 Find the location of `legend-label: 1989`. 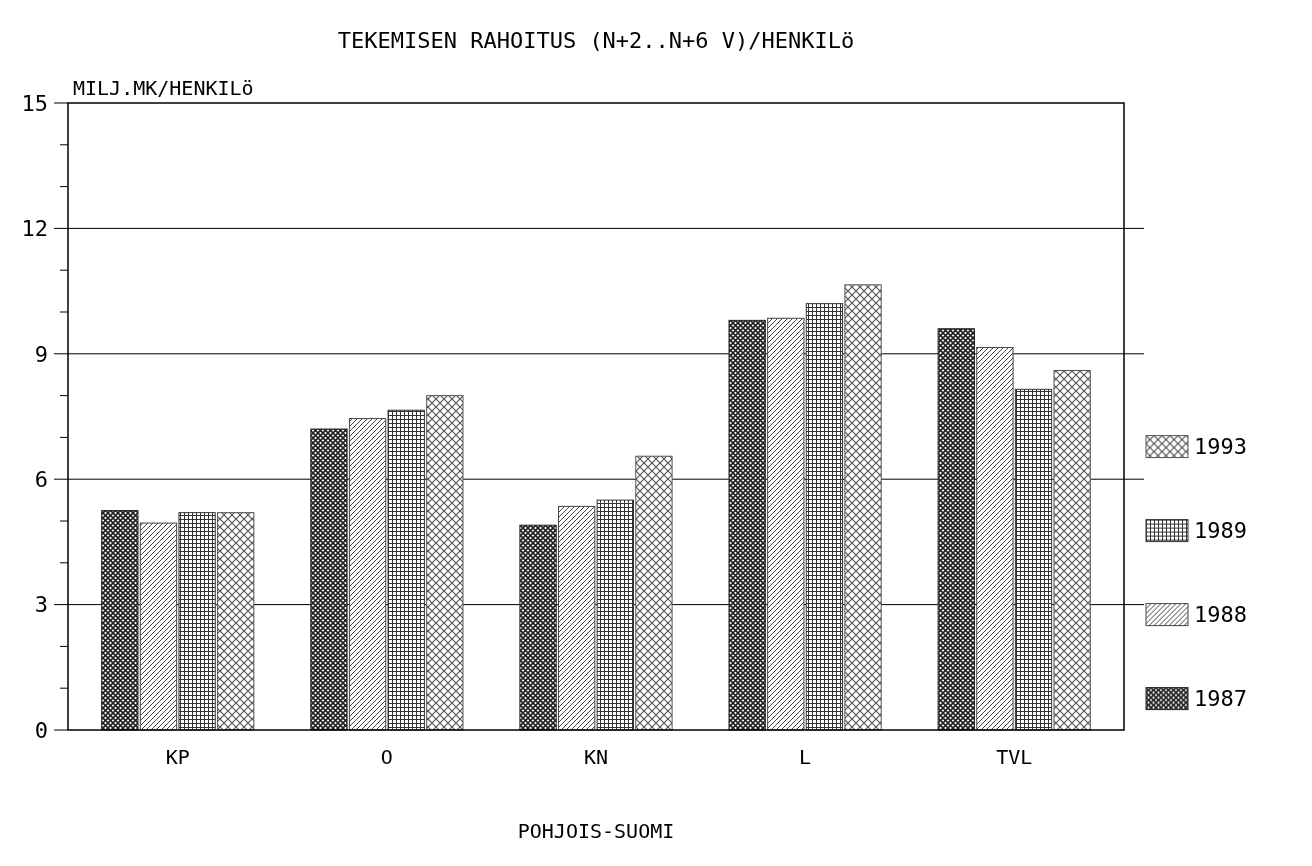

legend-label: 1989 is located at coordinates (1220, 531).